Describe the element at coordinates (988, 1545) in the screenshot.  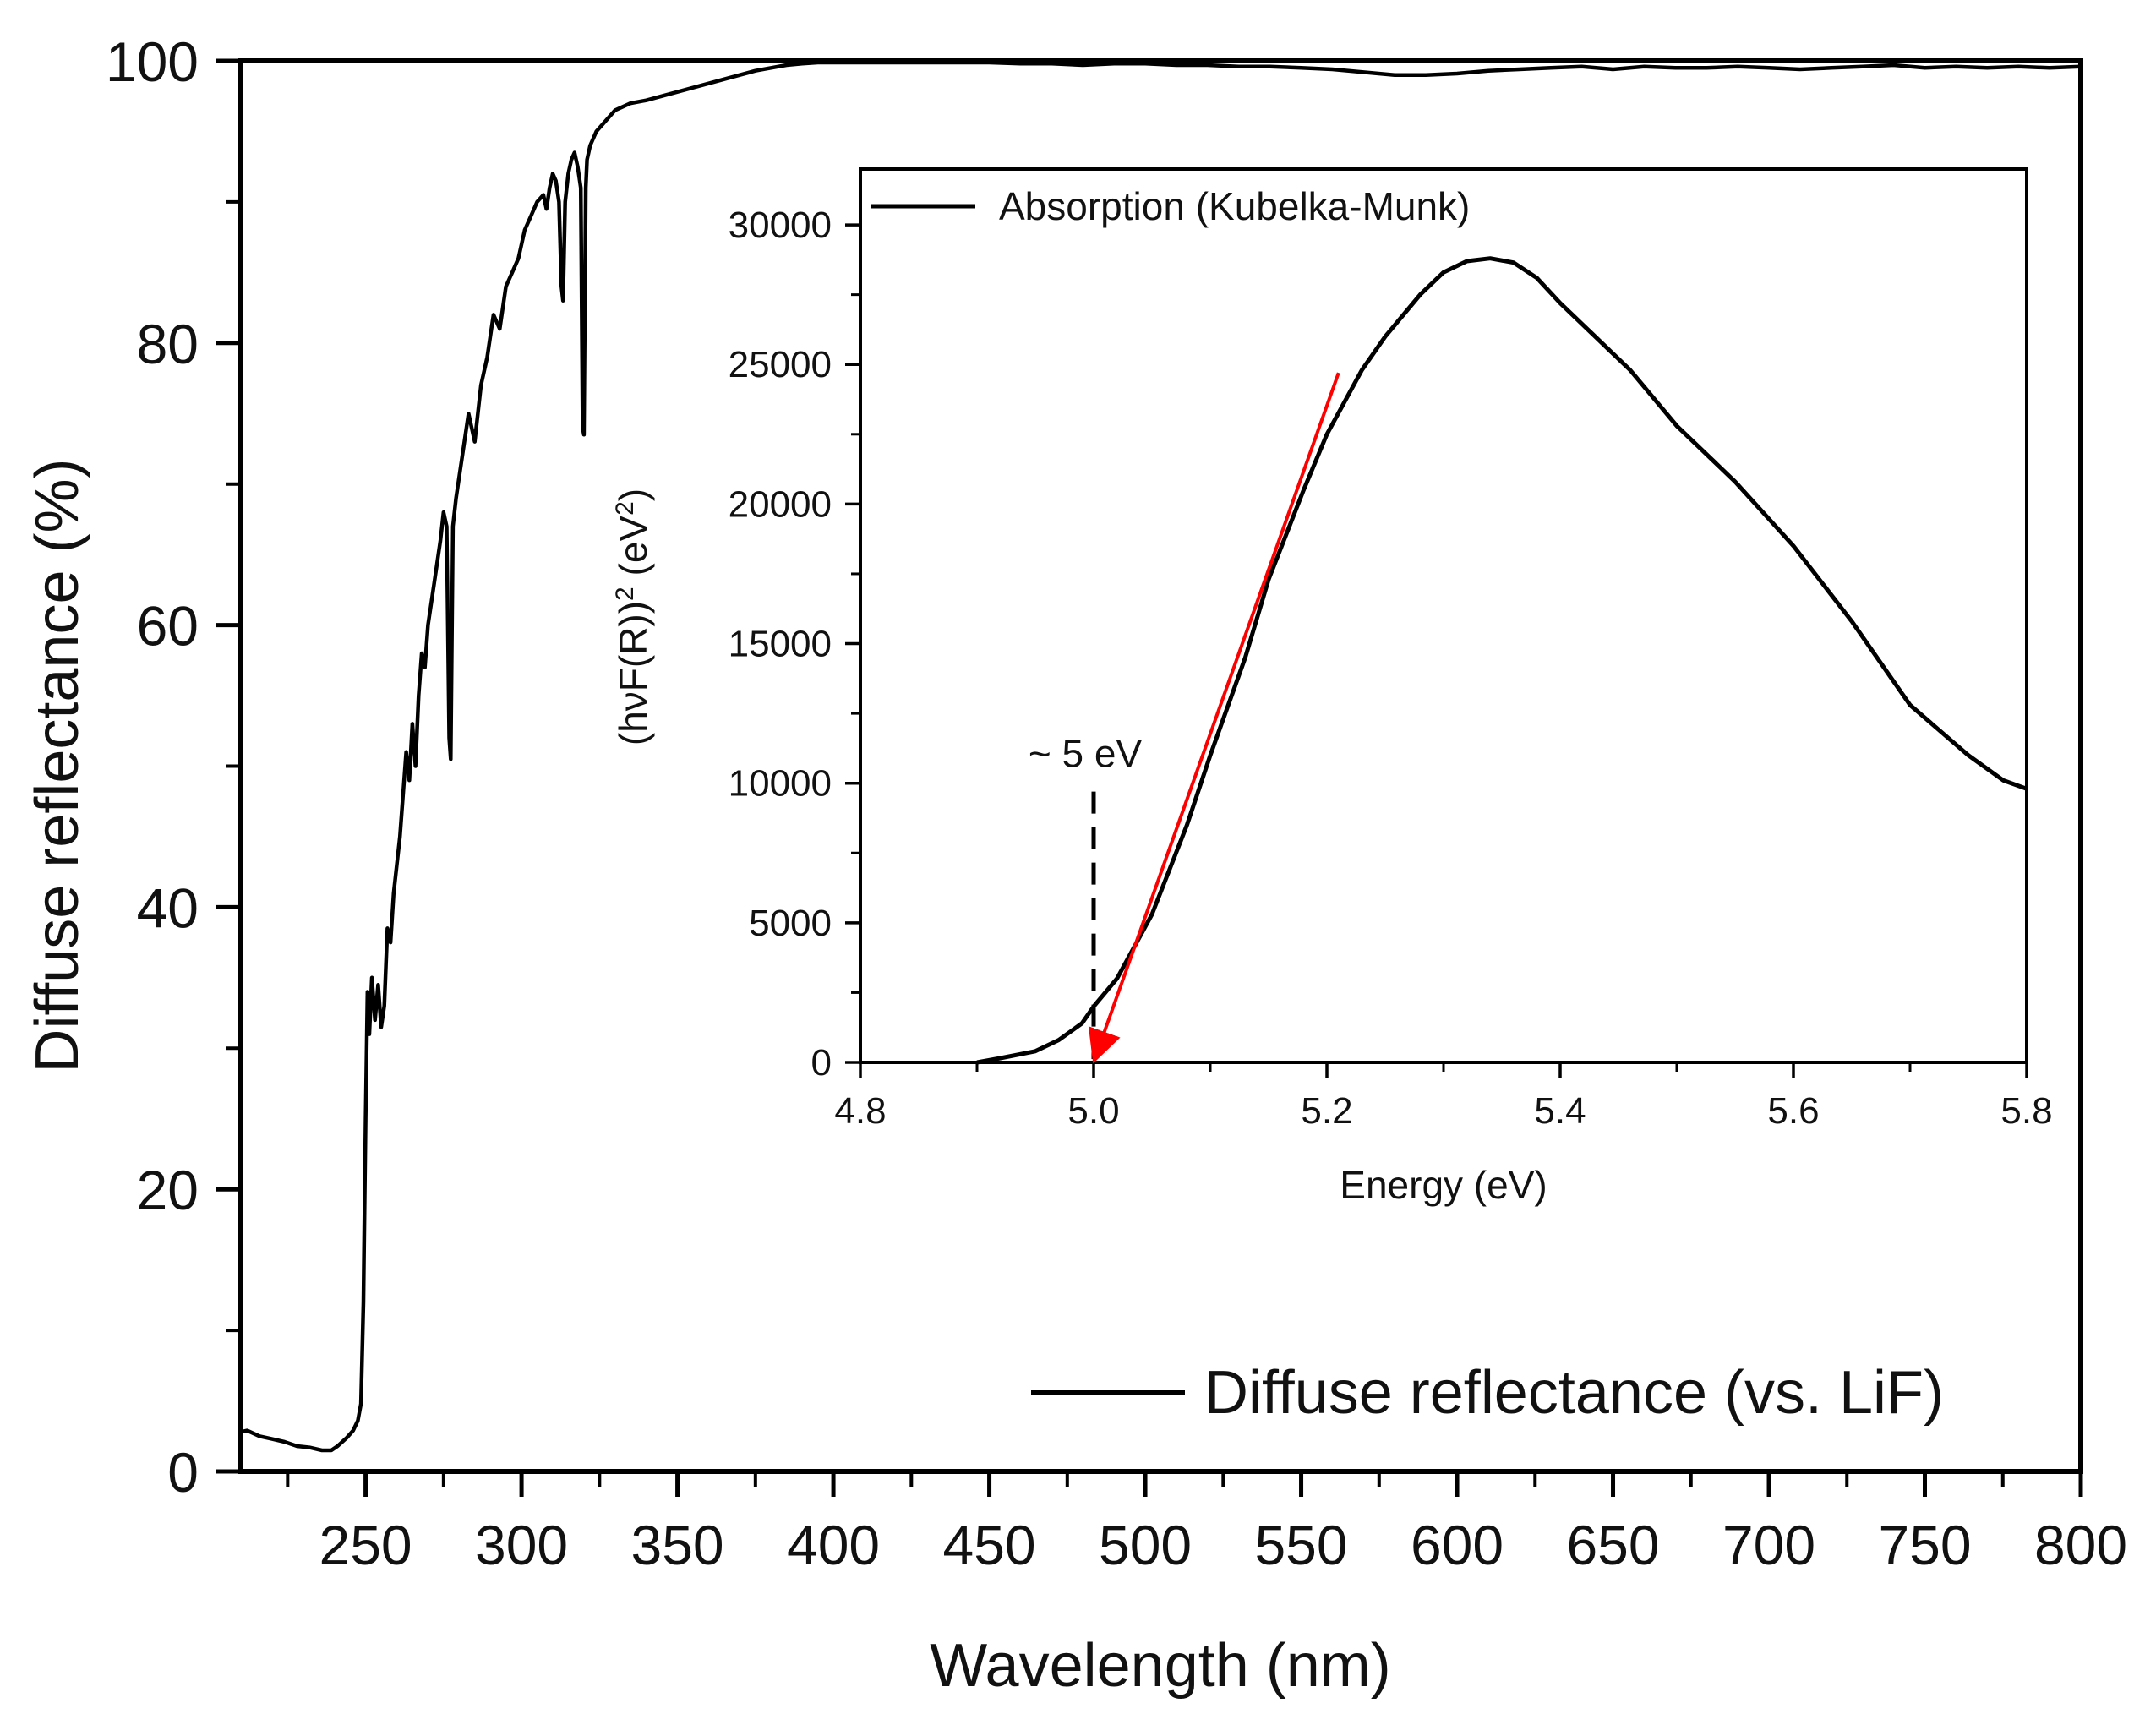
I see `main-x-tick-label: 450` at that location.